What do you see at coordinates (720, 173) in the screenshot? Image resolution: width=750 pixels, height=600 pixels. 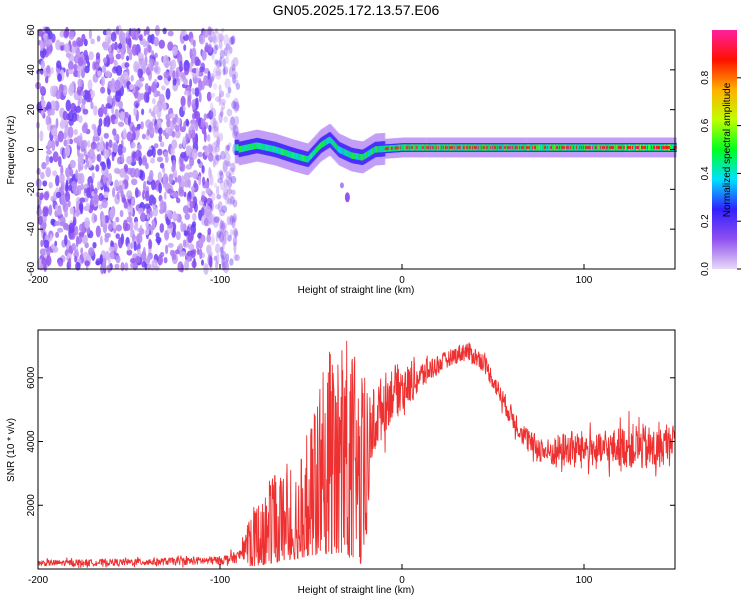 I see `colorbar-ticks: 0.0 0.2 0.4 0.6 0.8` at bounding box center [720, 173].